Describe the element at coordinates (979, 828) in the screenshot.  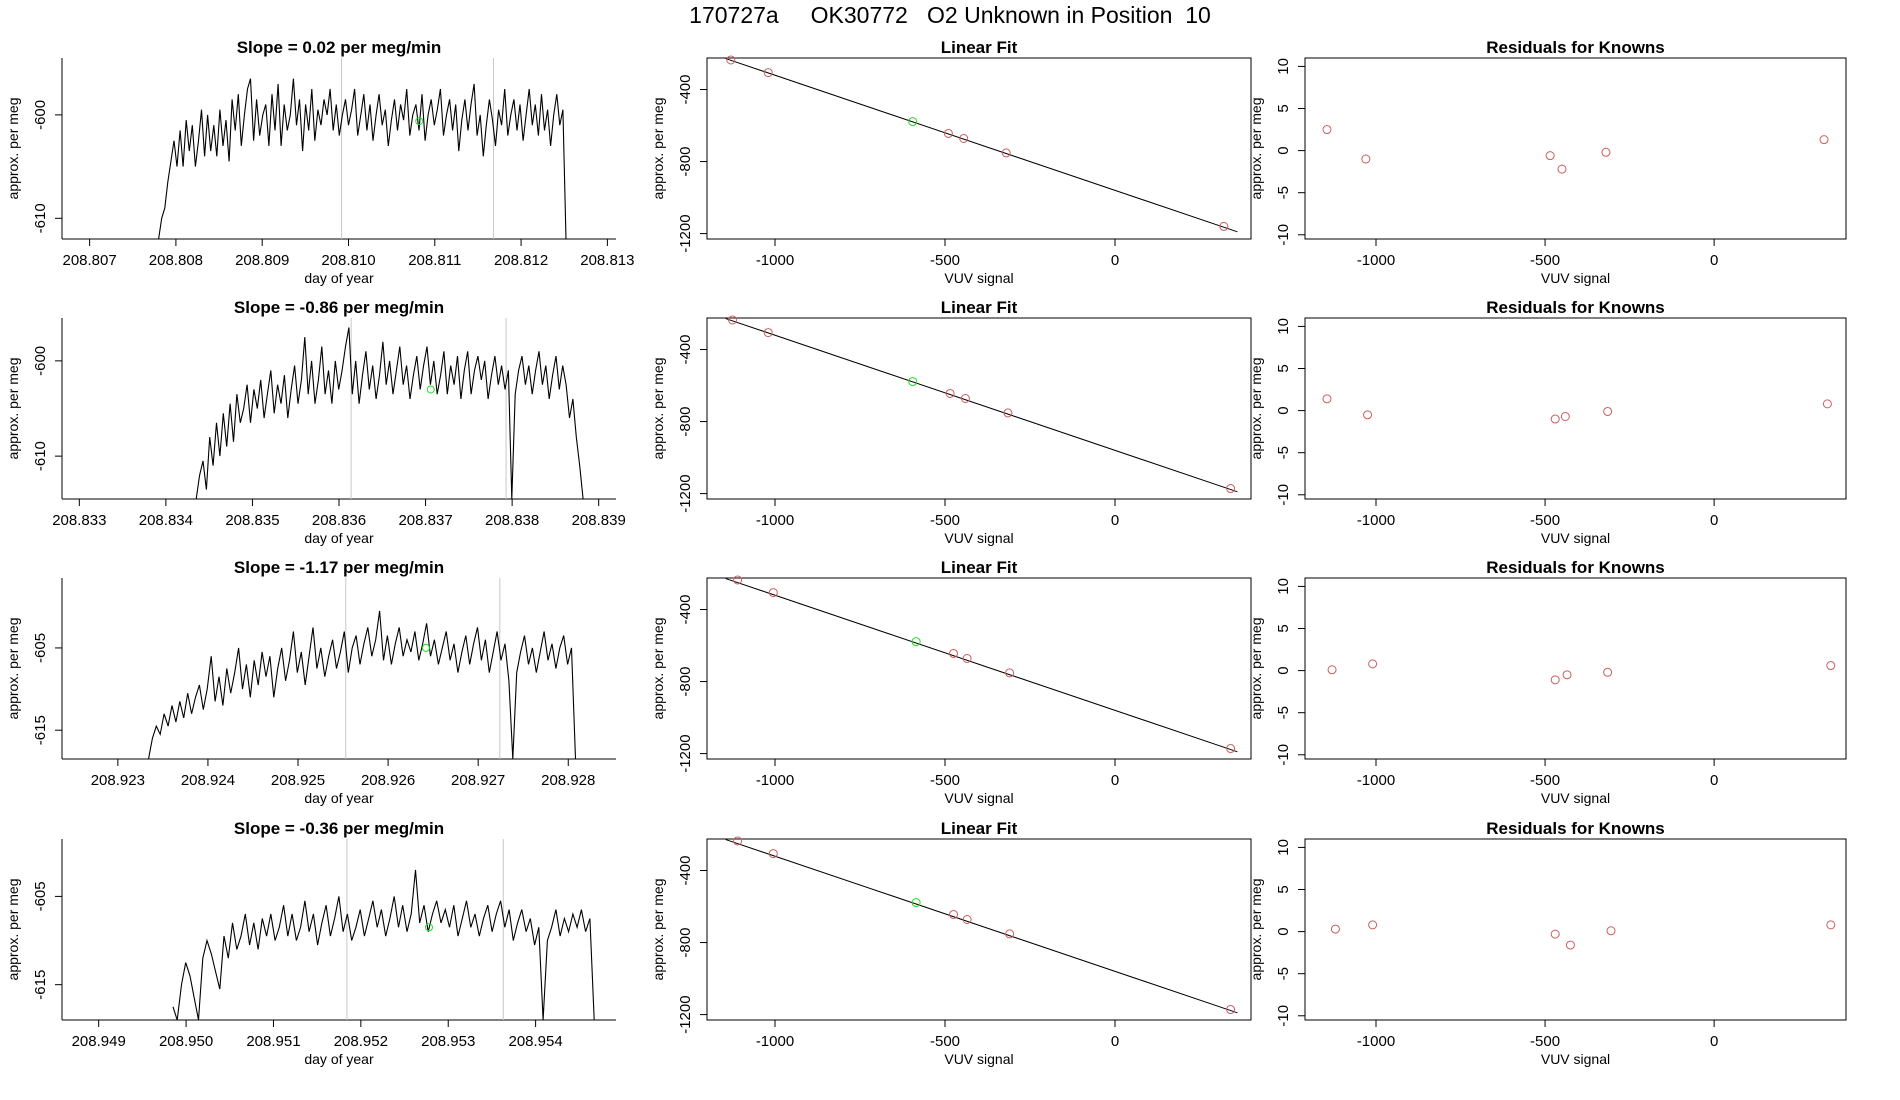
I see `panel-title: Linear Fit` at that location.